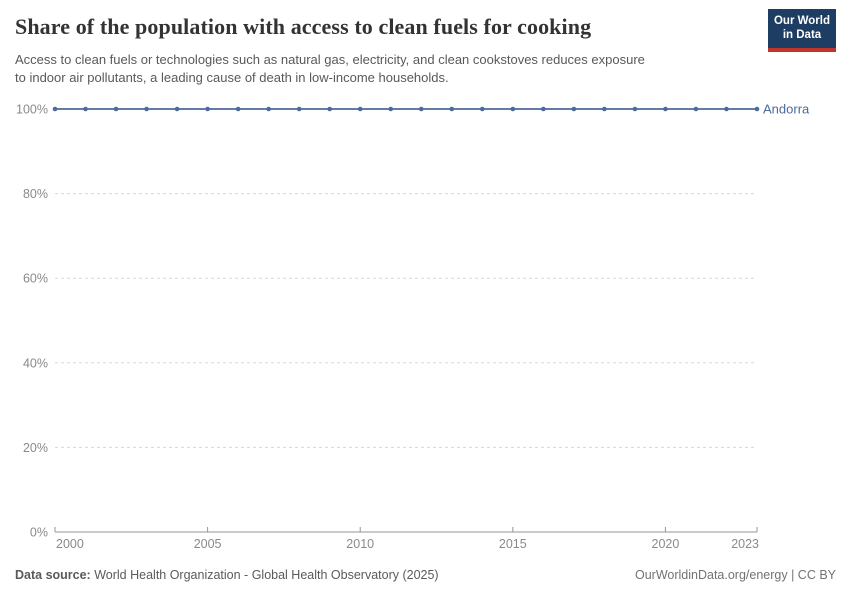 Image resolution: width=850 pixels, height=600 pixels. Describe the element at coordinates (39, 533) in the screenshot. I see `y-axis-tick-label-0: 0%` at that location.